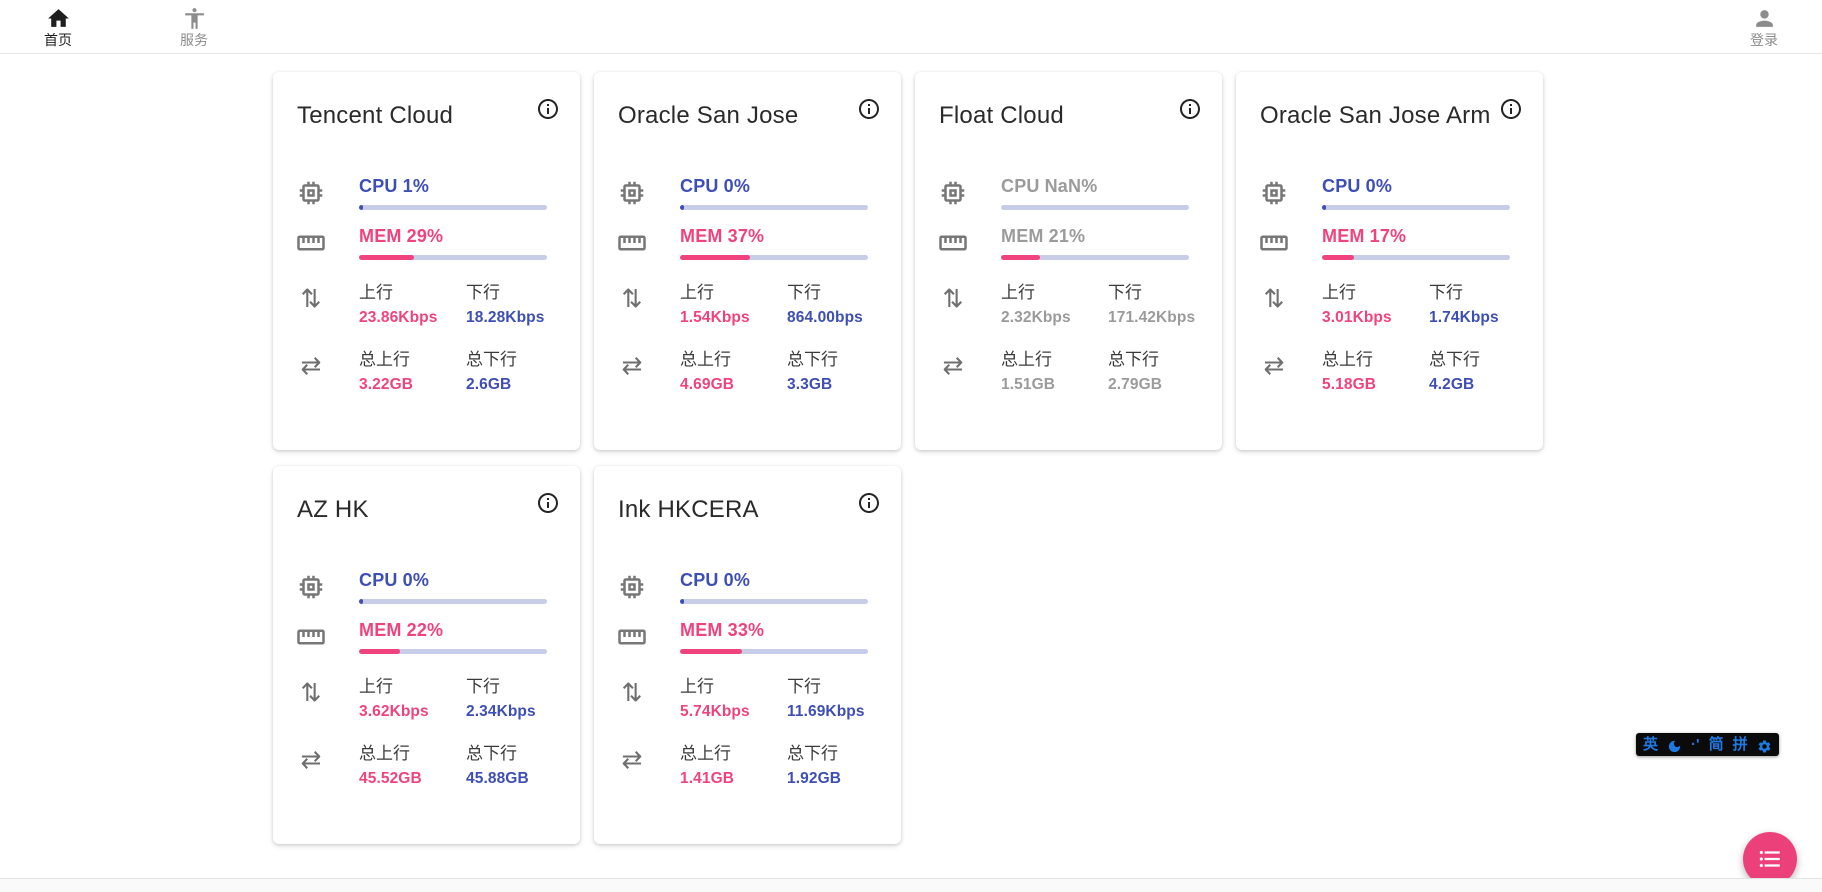 Image resolution: width=1822 pixels, height=892 pixels. I want to click on rate-pair: 上行 3.01Kbps 下行 1.74Kbps, so click(1410, 302).